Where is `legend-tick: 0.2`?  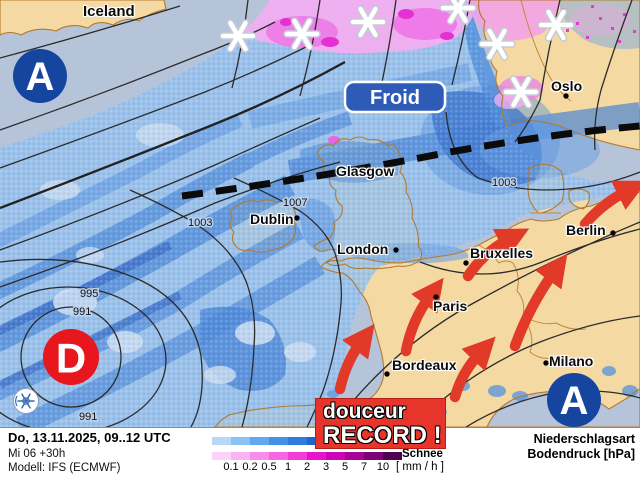 legend-tick: 0.2 is located at coordinates (250, 467).